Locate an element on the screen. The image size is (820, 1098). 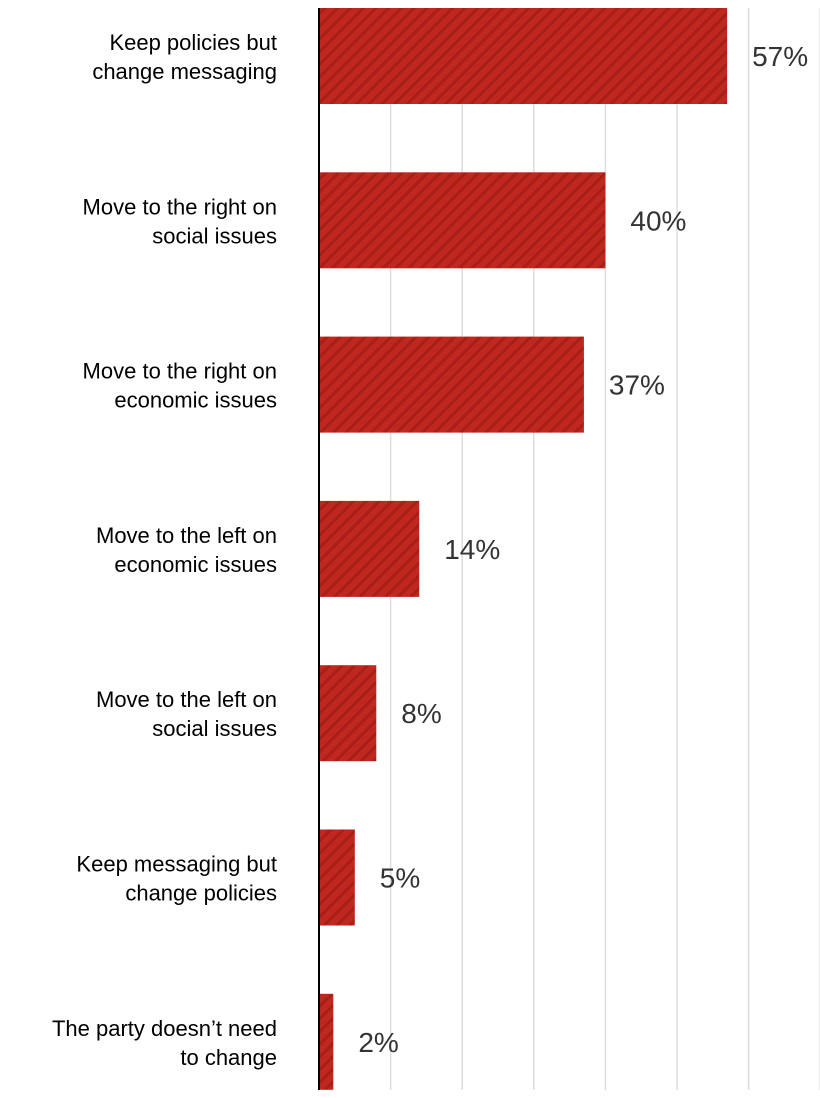
category-label: Move to the right on social issues is located at coordinates (180, 221).